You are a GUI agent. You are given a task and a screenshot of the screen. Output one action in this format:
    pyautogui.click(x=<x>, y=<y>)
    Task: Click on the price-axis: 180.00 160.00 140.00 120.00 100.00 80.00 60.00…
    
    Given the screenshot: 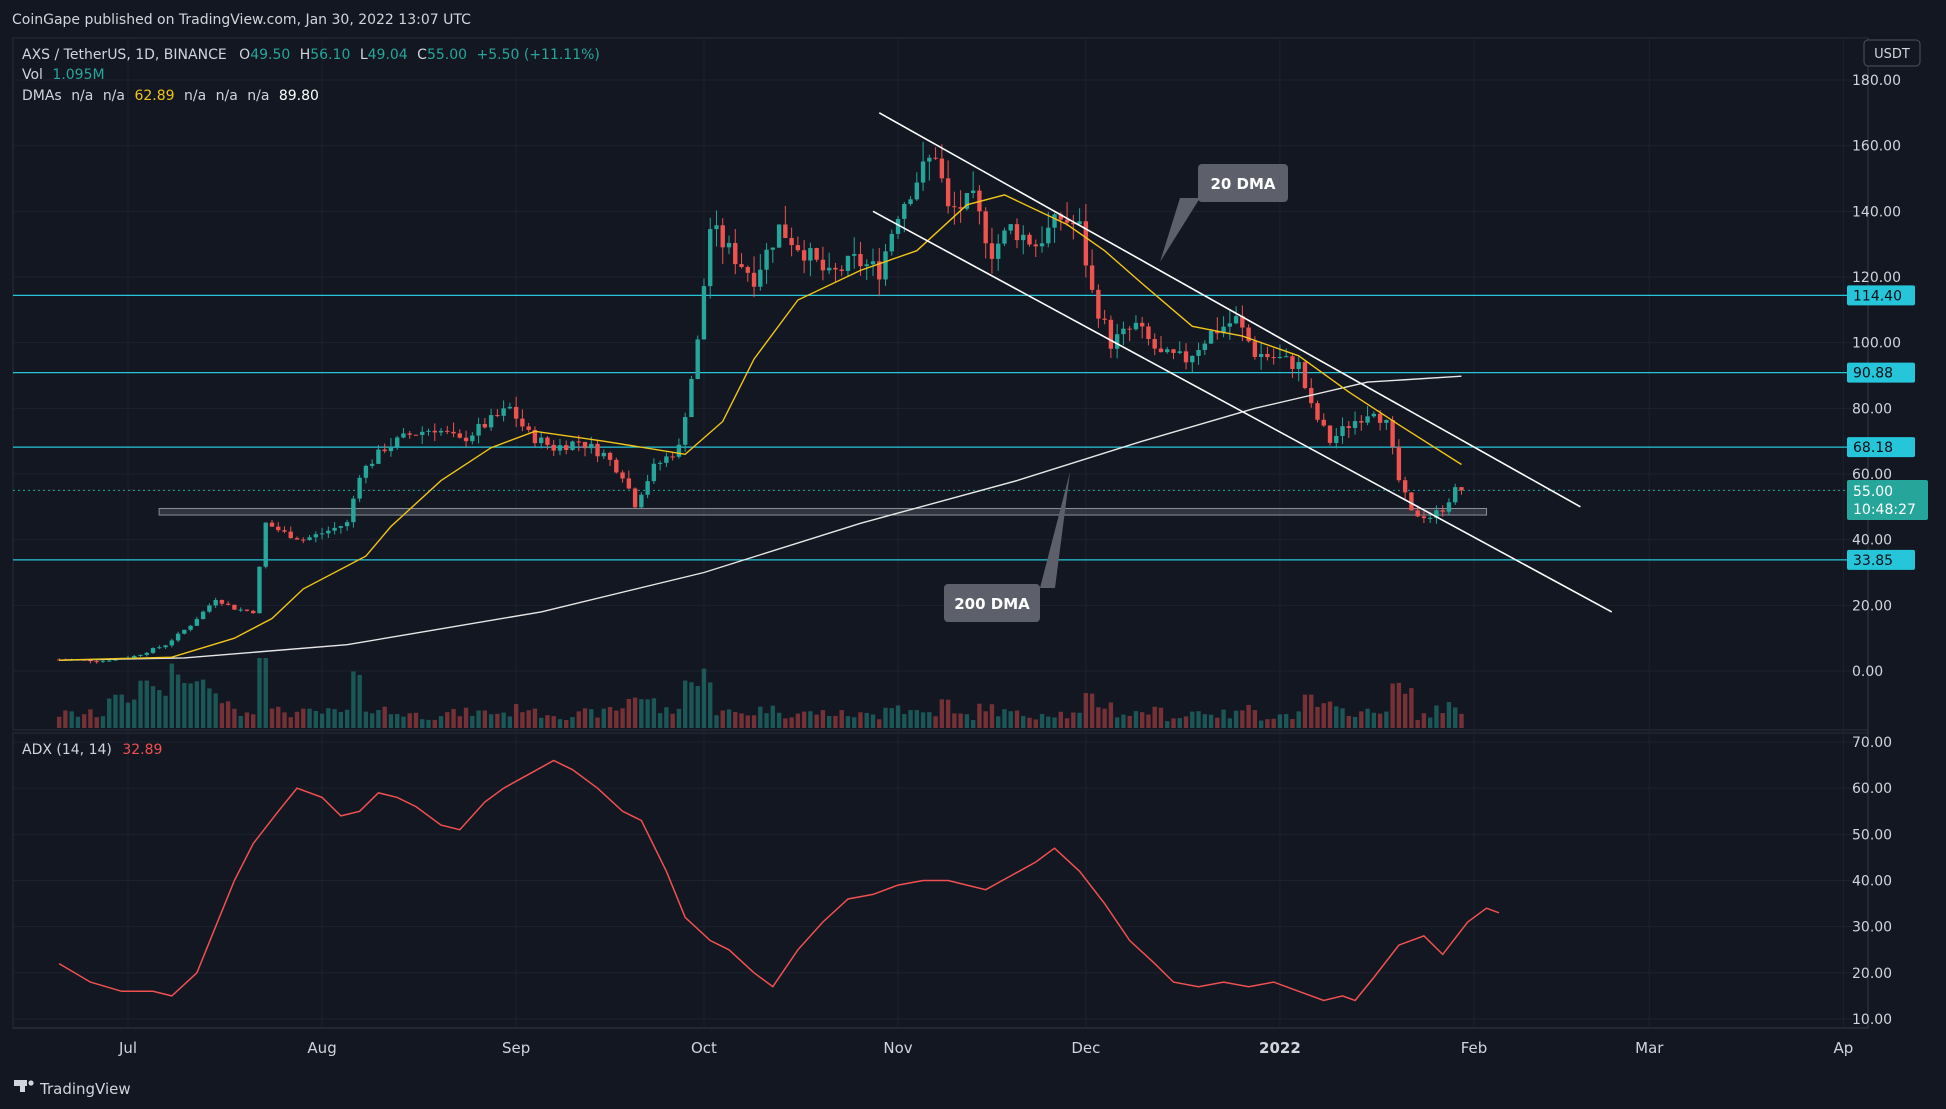 What is the action you would take?
    pyautogui.click(x=1876, y=376)
    